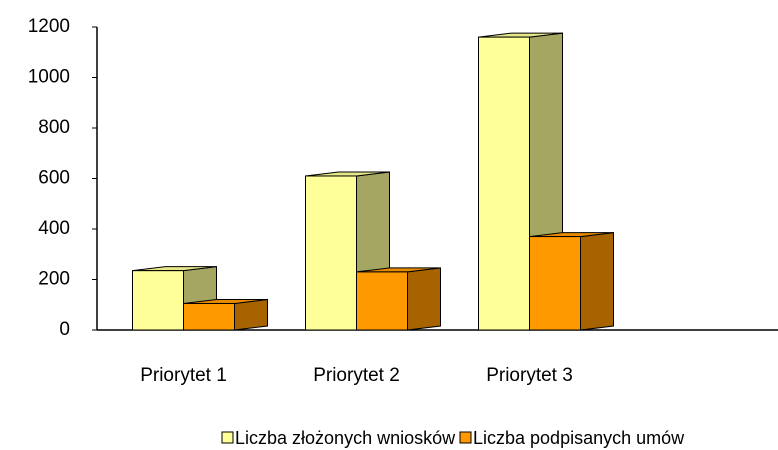 This screenshot has width=778, height=450. Describe the element at coordinates (54, 228) in the screenshot. I see `y-tick-label: 400` at that location.